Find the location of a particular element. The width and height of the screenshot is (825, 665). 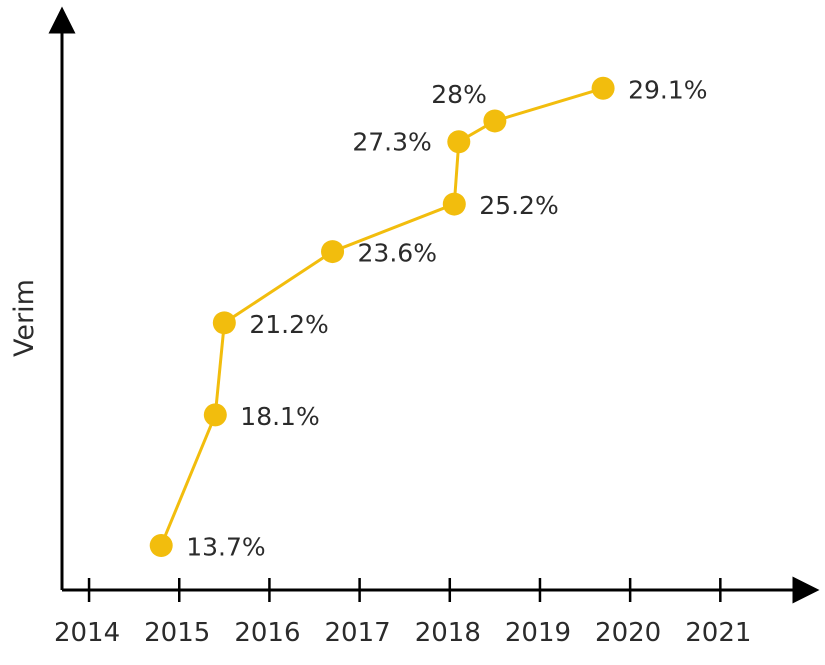

data-label-6: 27.3% is located at coordinates (391, 142).